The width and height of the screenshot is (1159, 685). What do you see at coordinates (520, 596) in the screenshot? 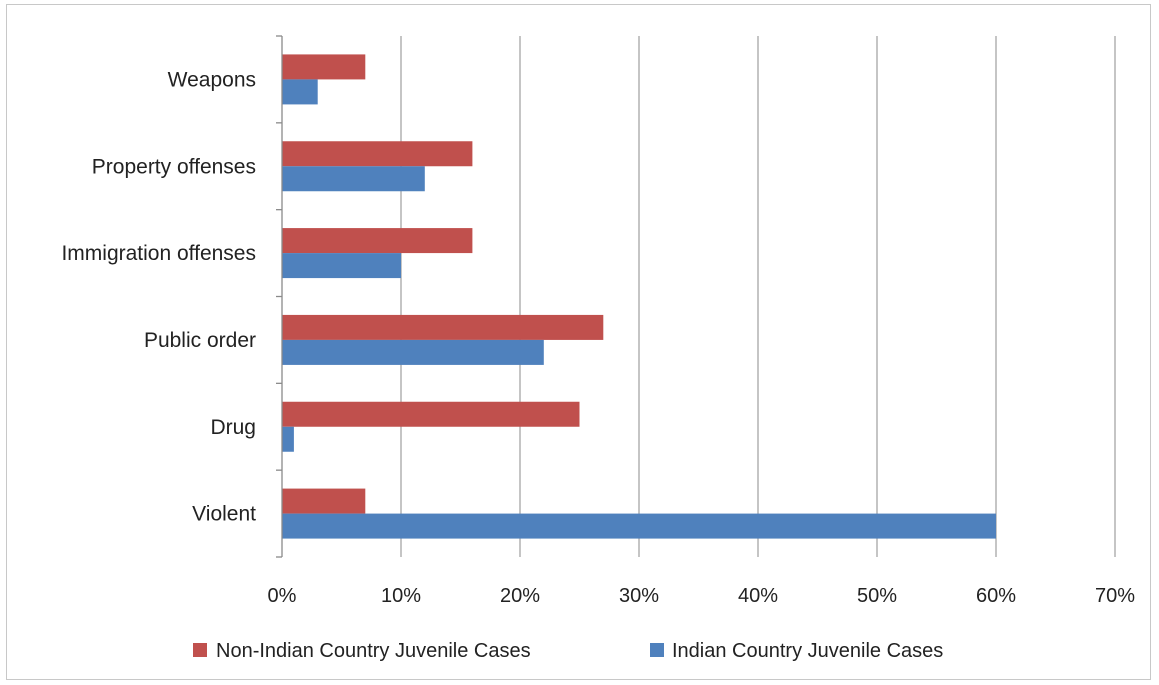
I see `x-tick-label: 20%` at bounding box center [520, 596].